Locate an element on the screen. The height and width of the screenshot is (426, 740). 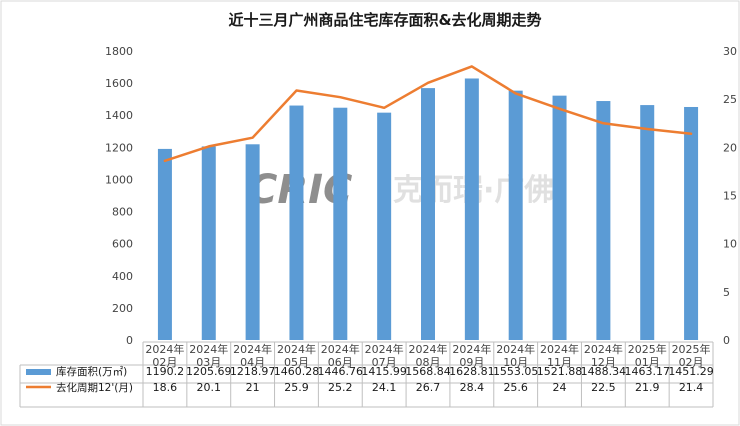
legend-swatch-bar is located at coordinates (38, 372).